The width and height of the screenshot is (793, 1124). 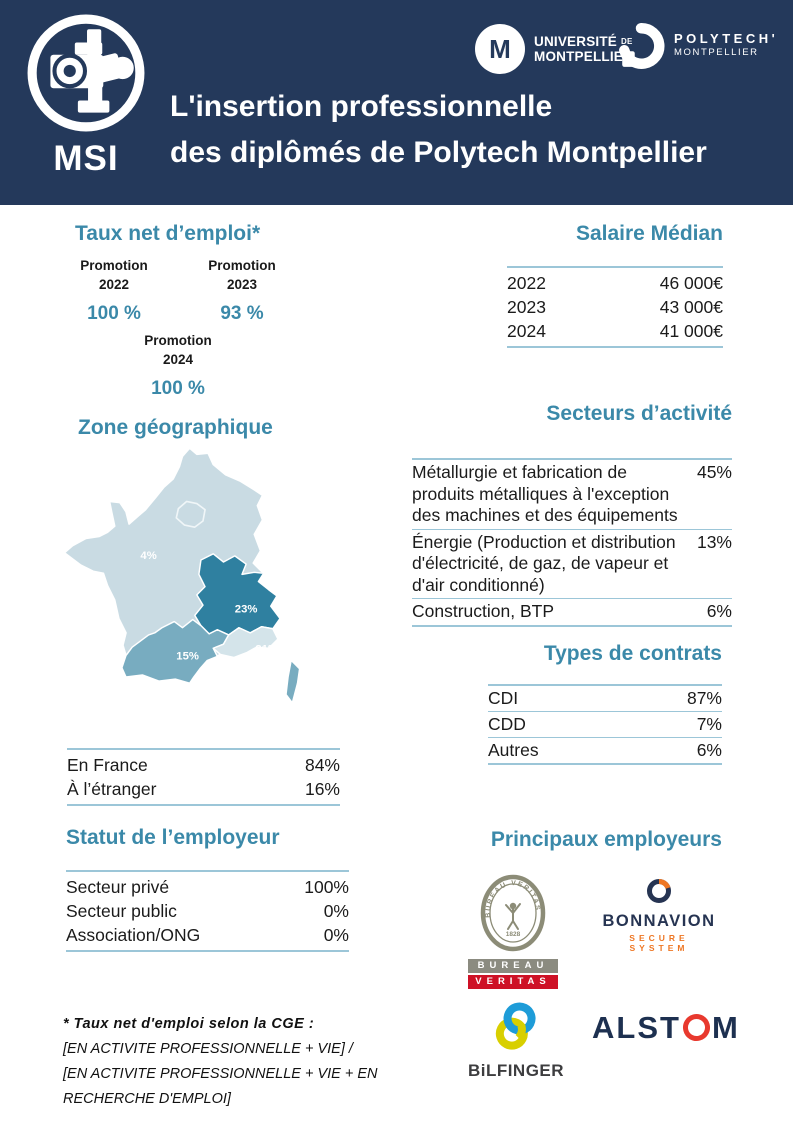 What do you see at coordinates (691, 283) in the screenshot?
I see `salaire-row-value: 46 000€` at bounding box center [691, 283].